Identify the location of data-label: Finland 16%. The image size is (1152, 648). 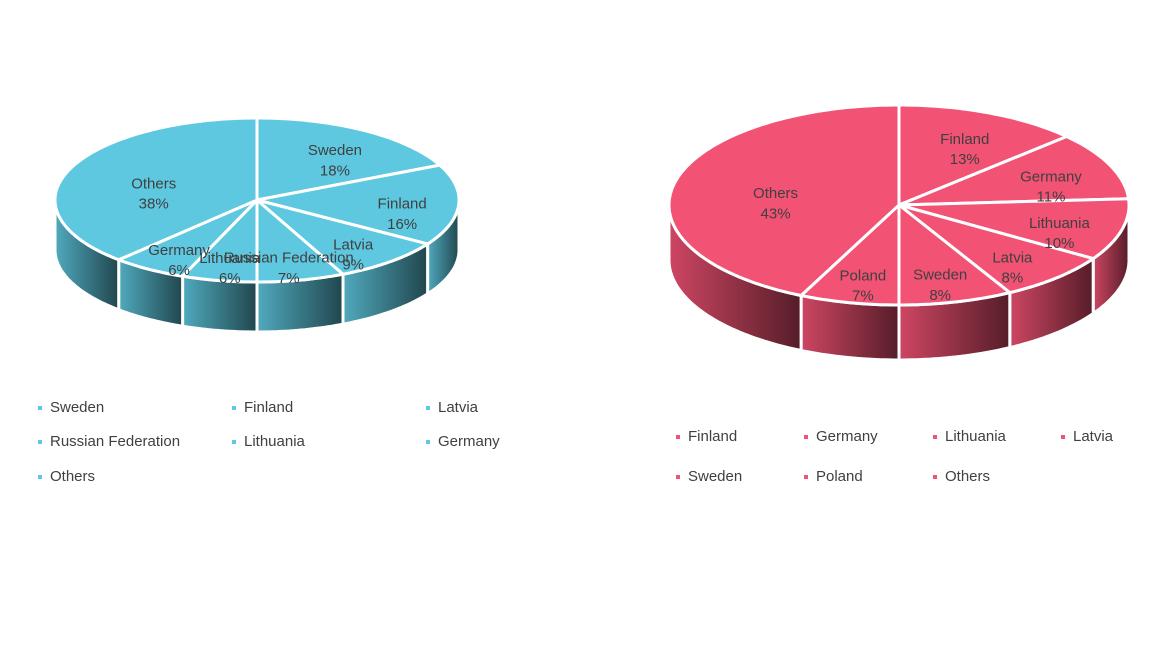
(402, 214).